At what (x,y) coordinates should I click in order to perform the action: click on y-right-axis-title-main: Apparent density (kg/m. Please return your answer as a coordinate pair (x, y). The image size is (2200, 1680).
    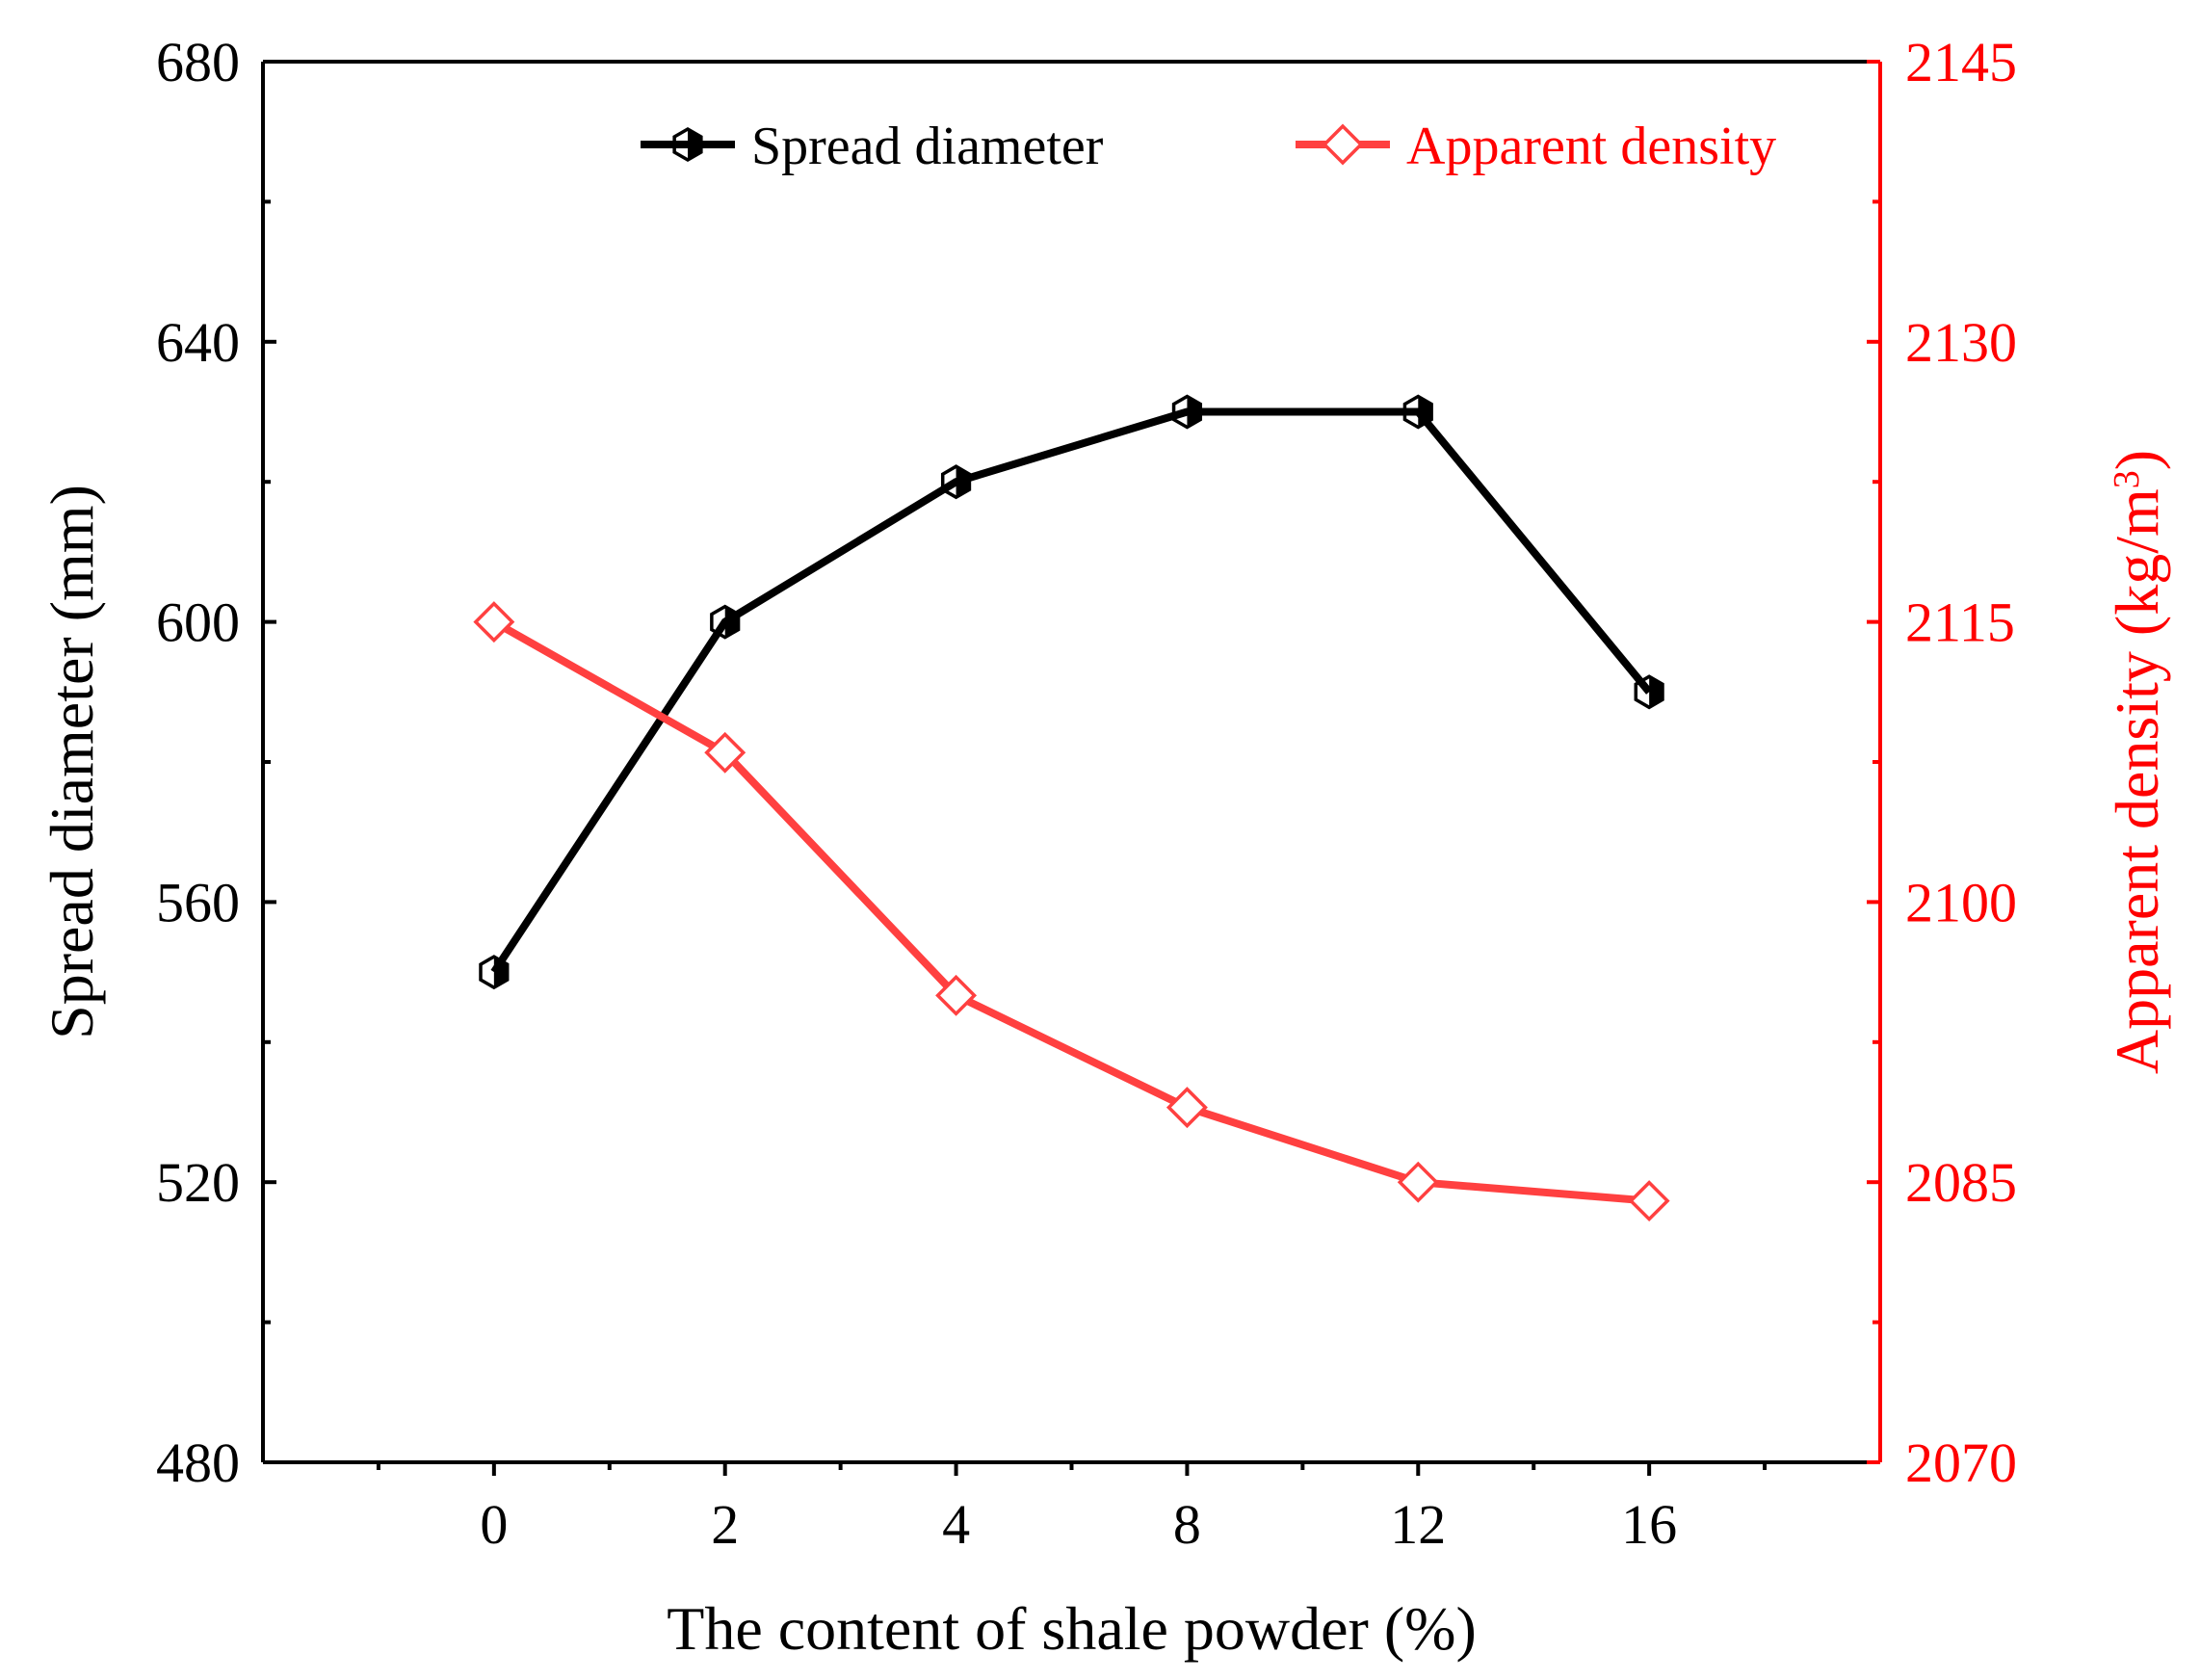
    Looking at the image, I should click on (2137, 781).